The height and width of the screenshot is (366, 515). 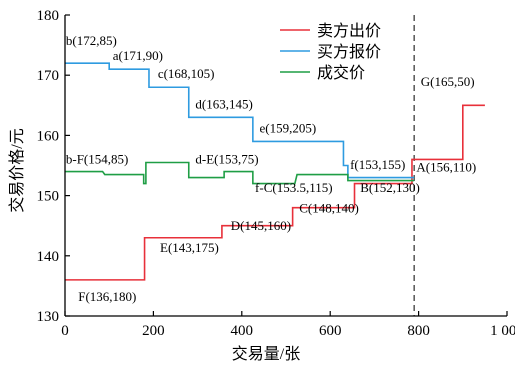 What do you see at coordinates (377, 164) in the screenshot?
I see `annotation-label: f(153,155)` at bounding box center [377, 164].